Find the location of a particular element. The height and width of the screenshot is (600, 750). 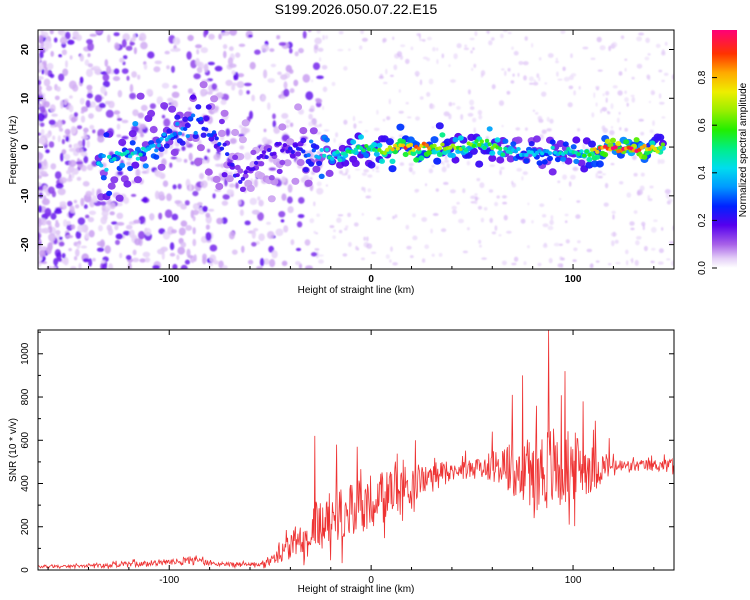

snr-ytick-label: 800 is located at coordinates (25, 396).